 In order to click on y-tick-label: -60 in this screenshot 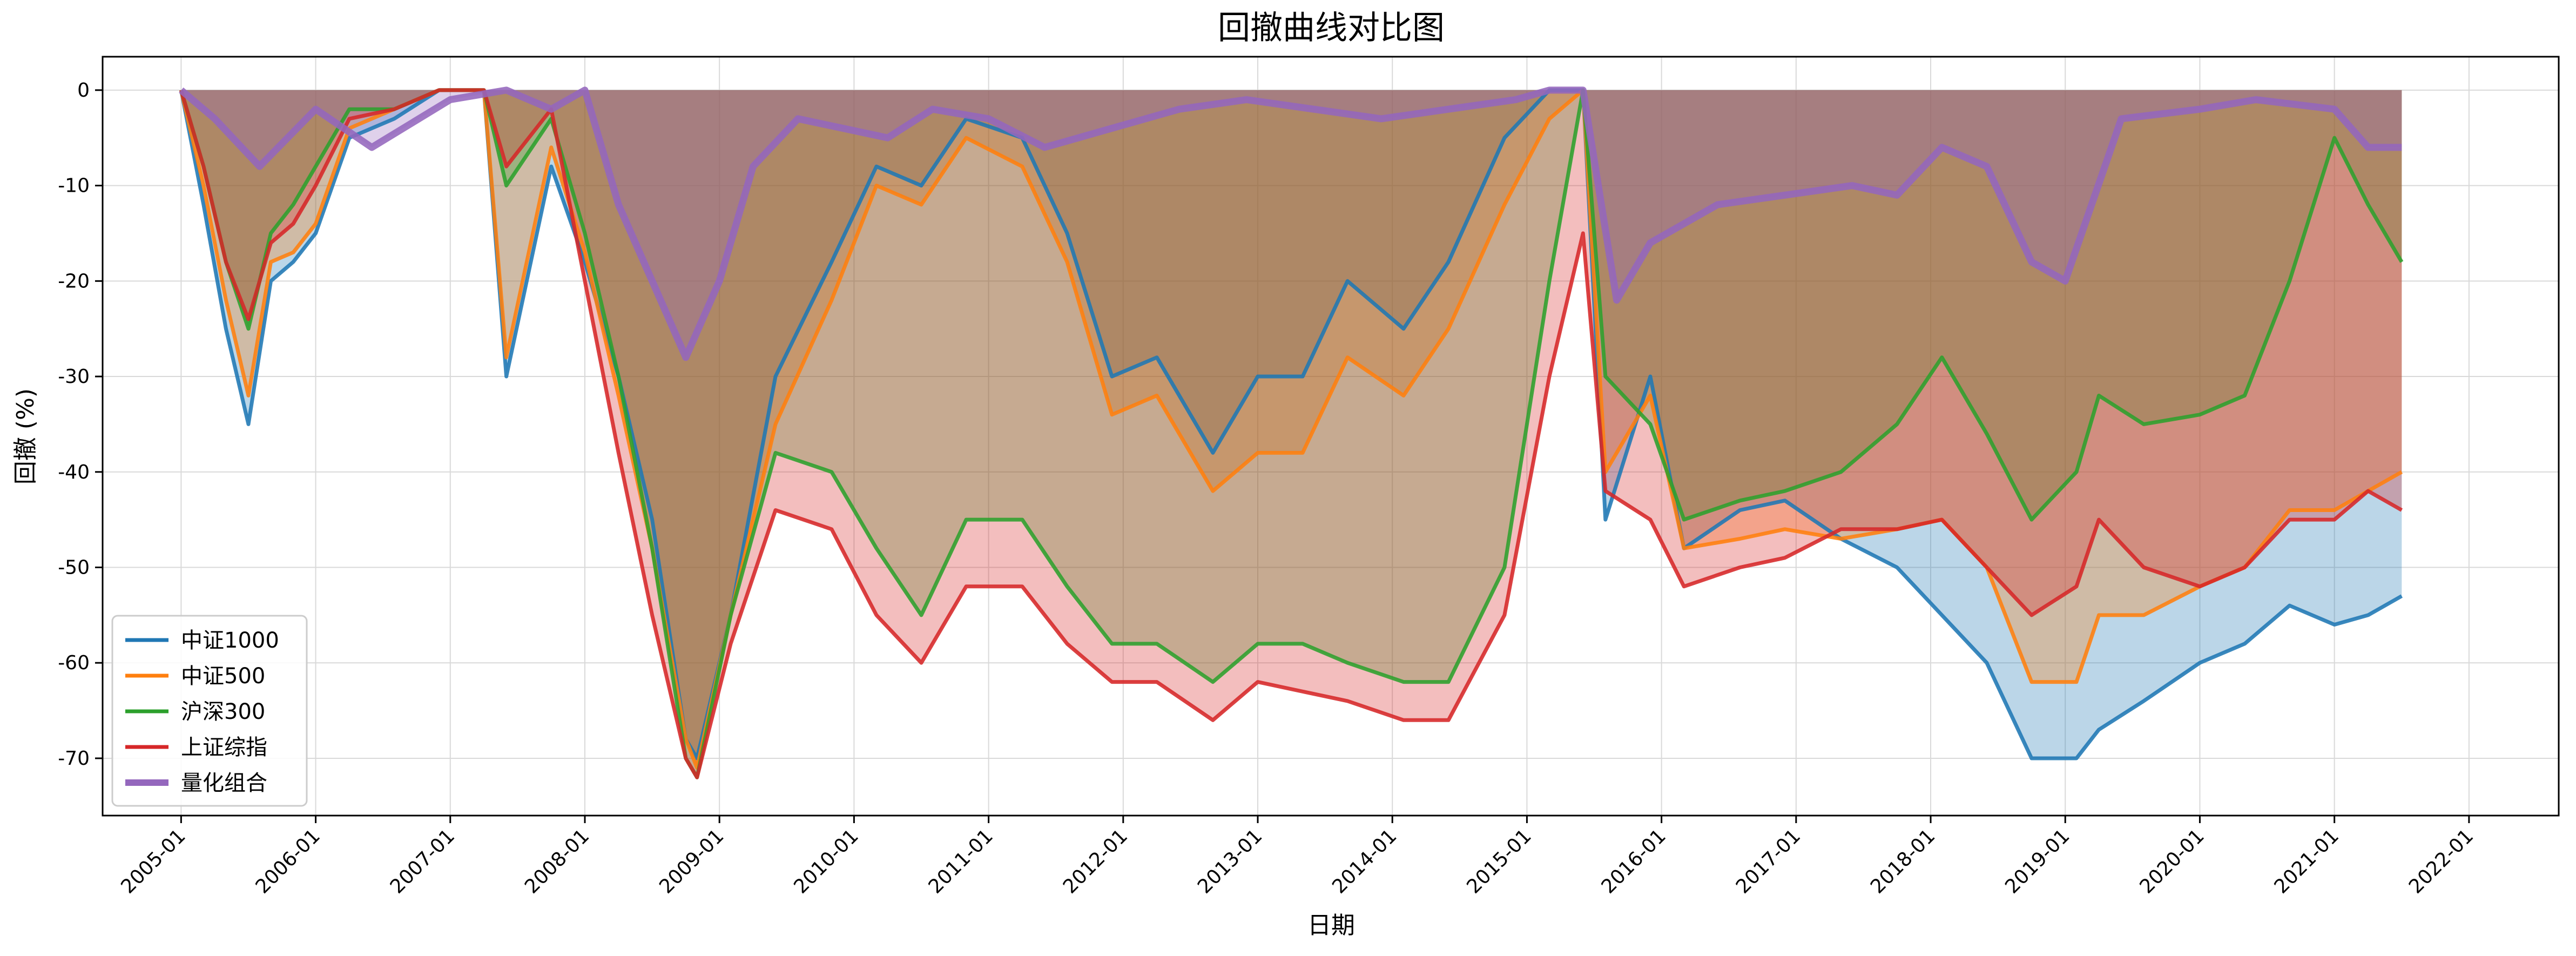, I will do `click(74, 663)`.